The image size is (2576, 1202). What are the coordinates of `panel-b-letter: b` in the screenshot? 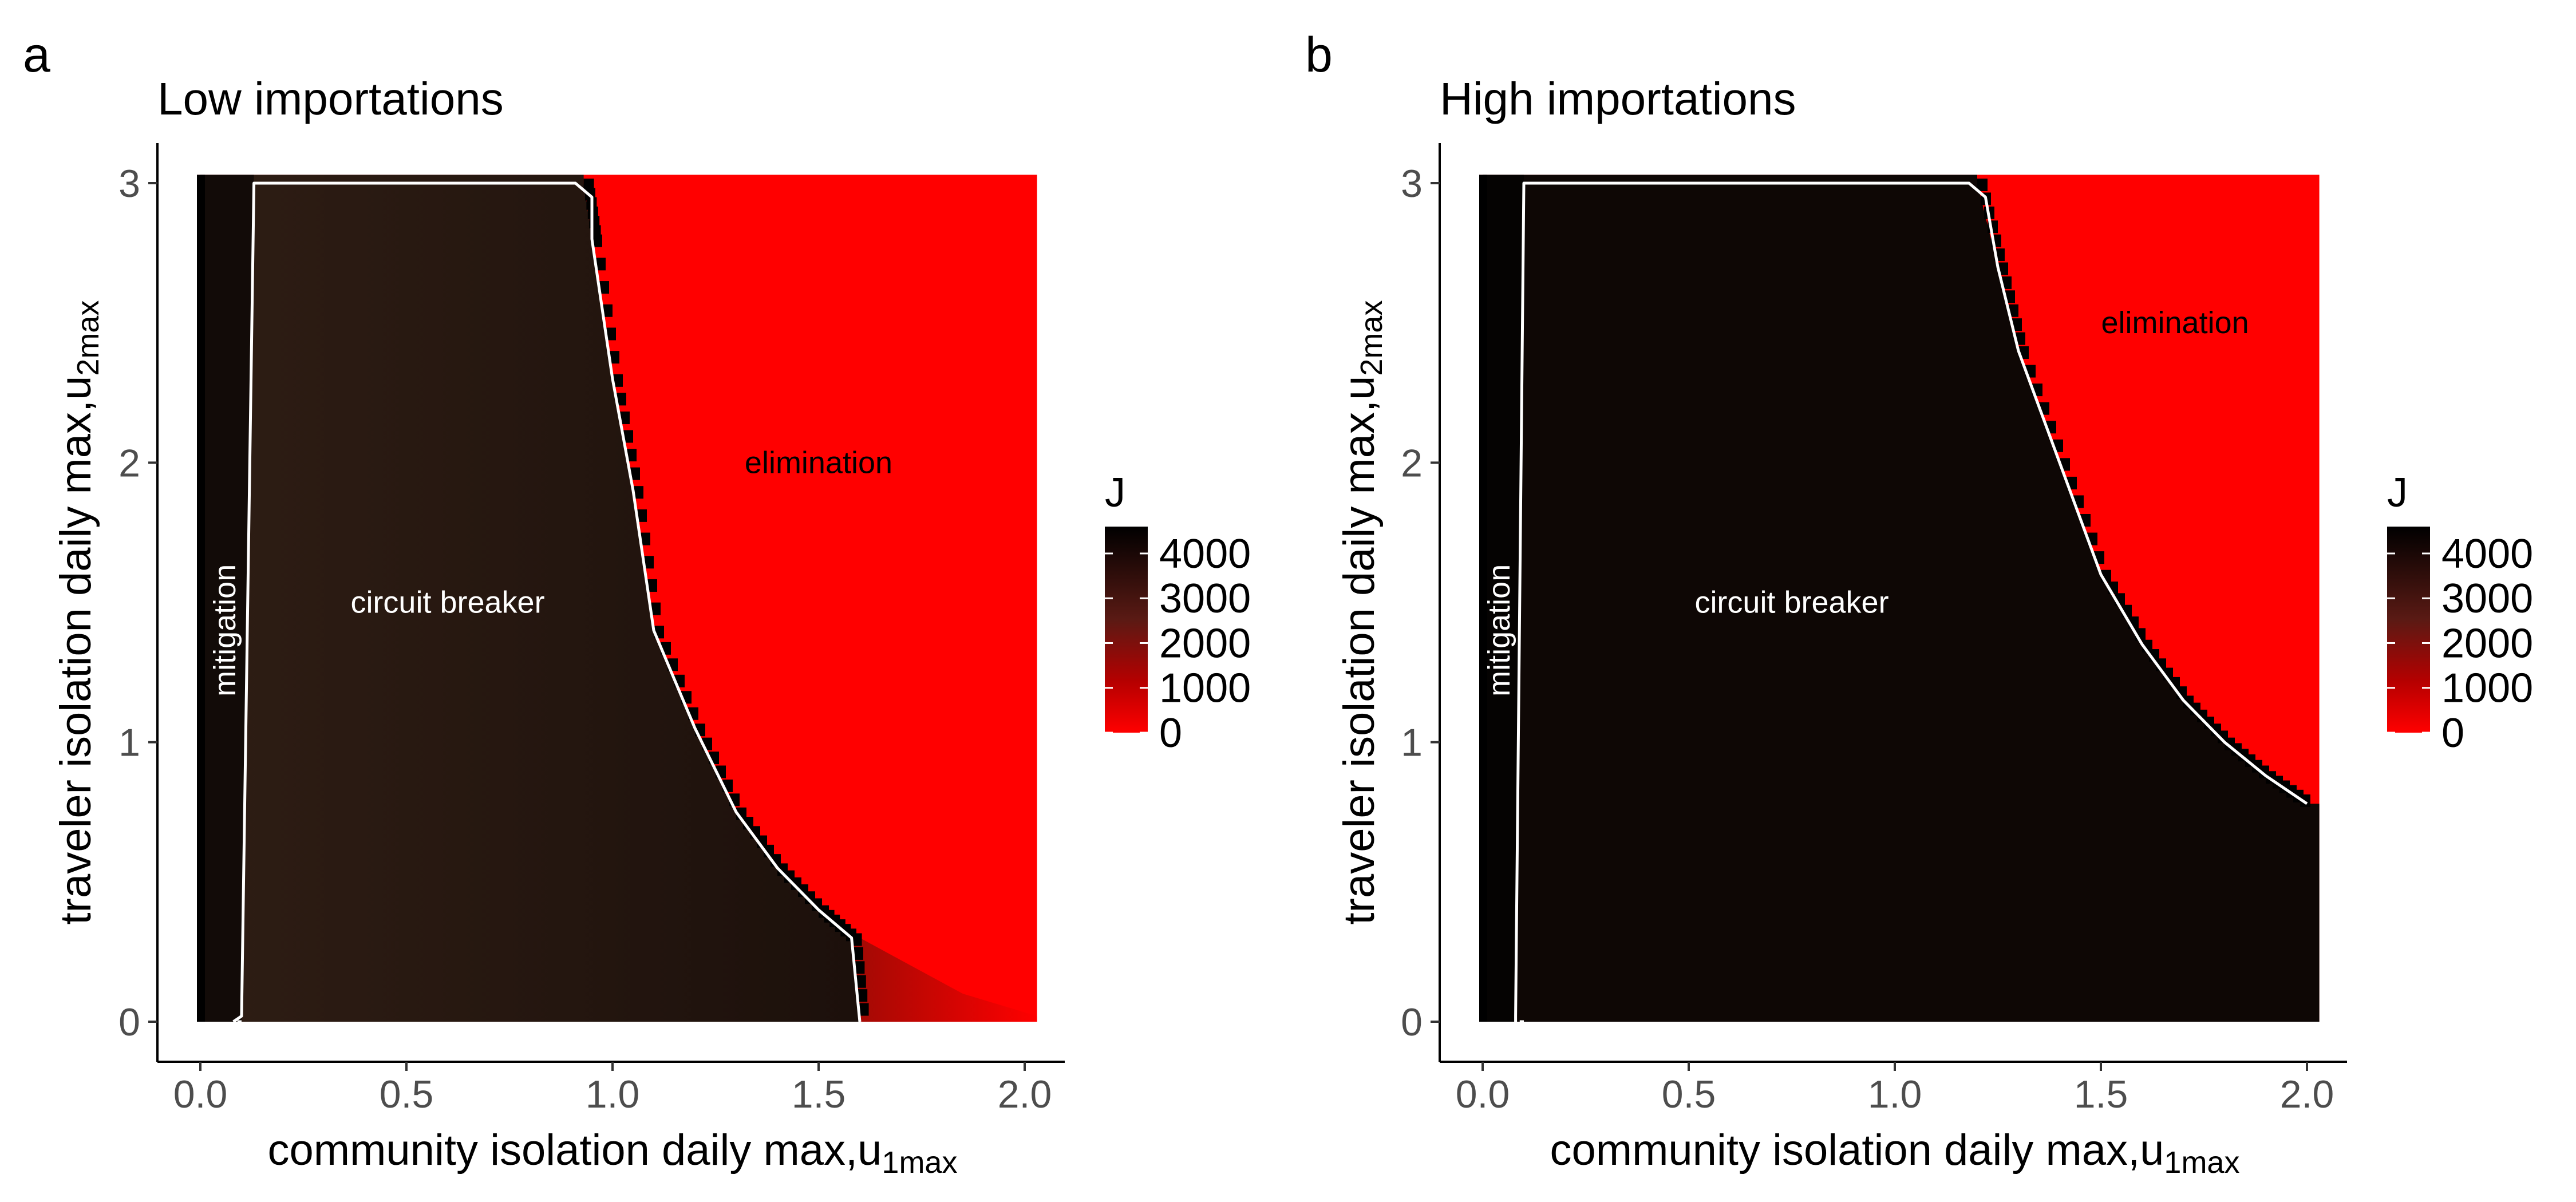 It's located at (1319, 55).